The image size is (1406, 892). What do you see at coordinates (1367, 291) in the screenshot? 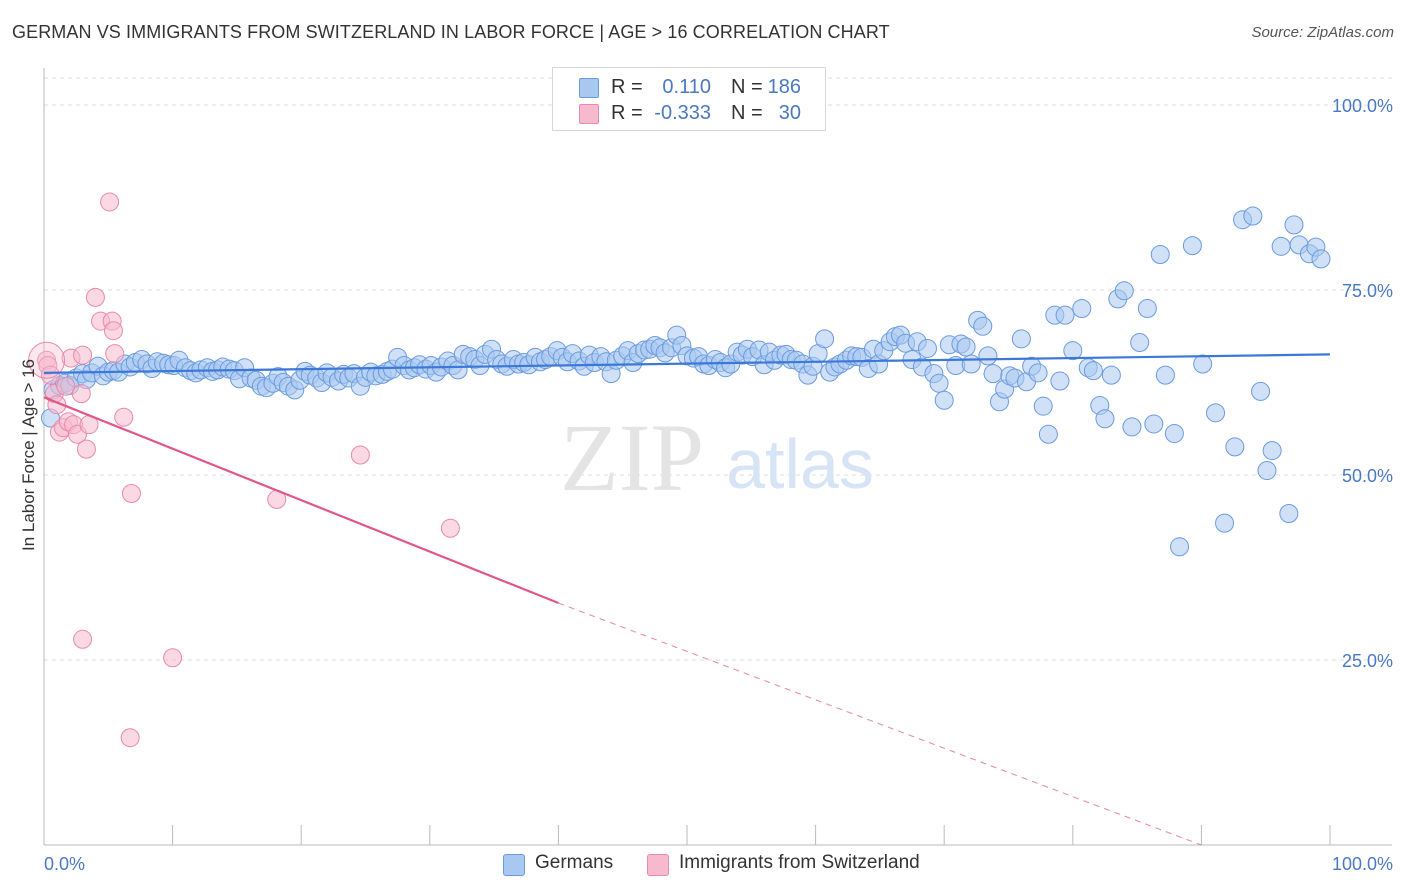
I see `y-tick-label: 75.0%` at bounding box center [1367, 291].